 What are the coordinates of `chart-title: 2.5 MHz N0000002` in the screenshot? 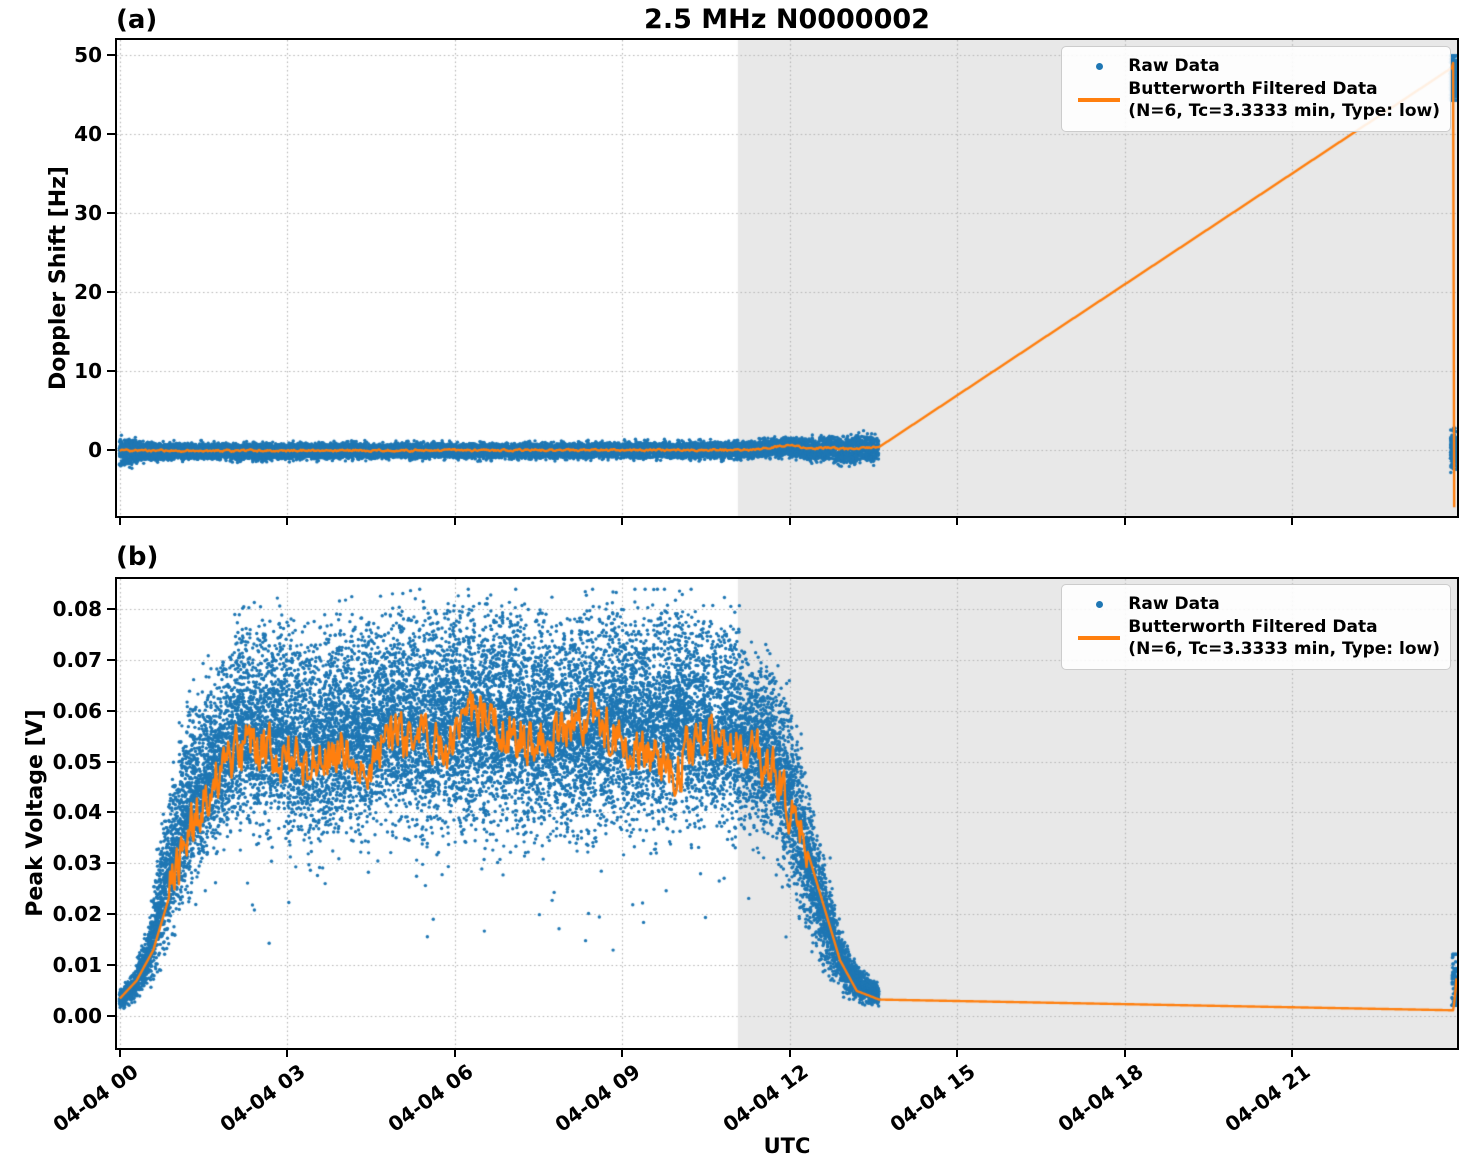 It's located at (787, 19).